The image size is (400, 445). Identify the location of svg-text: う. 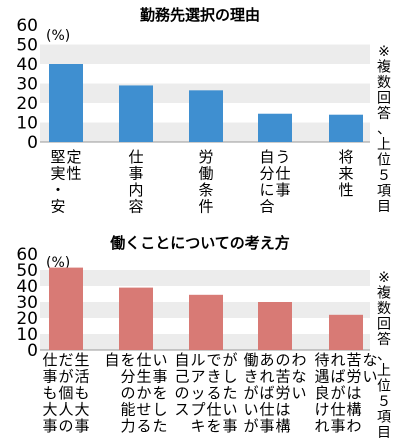
(282, 157).